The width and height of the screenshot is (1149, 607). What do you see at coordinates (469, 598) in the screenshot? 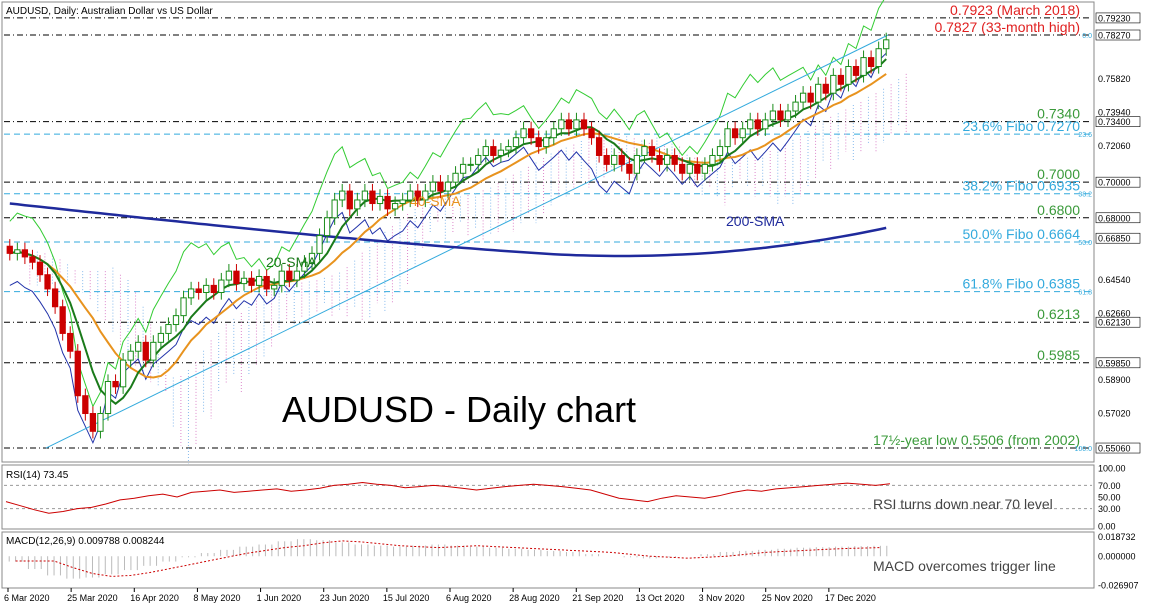
I see `time-tick-label: 6 Aug 2020` at bounding box center [469, 598].